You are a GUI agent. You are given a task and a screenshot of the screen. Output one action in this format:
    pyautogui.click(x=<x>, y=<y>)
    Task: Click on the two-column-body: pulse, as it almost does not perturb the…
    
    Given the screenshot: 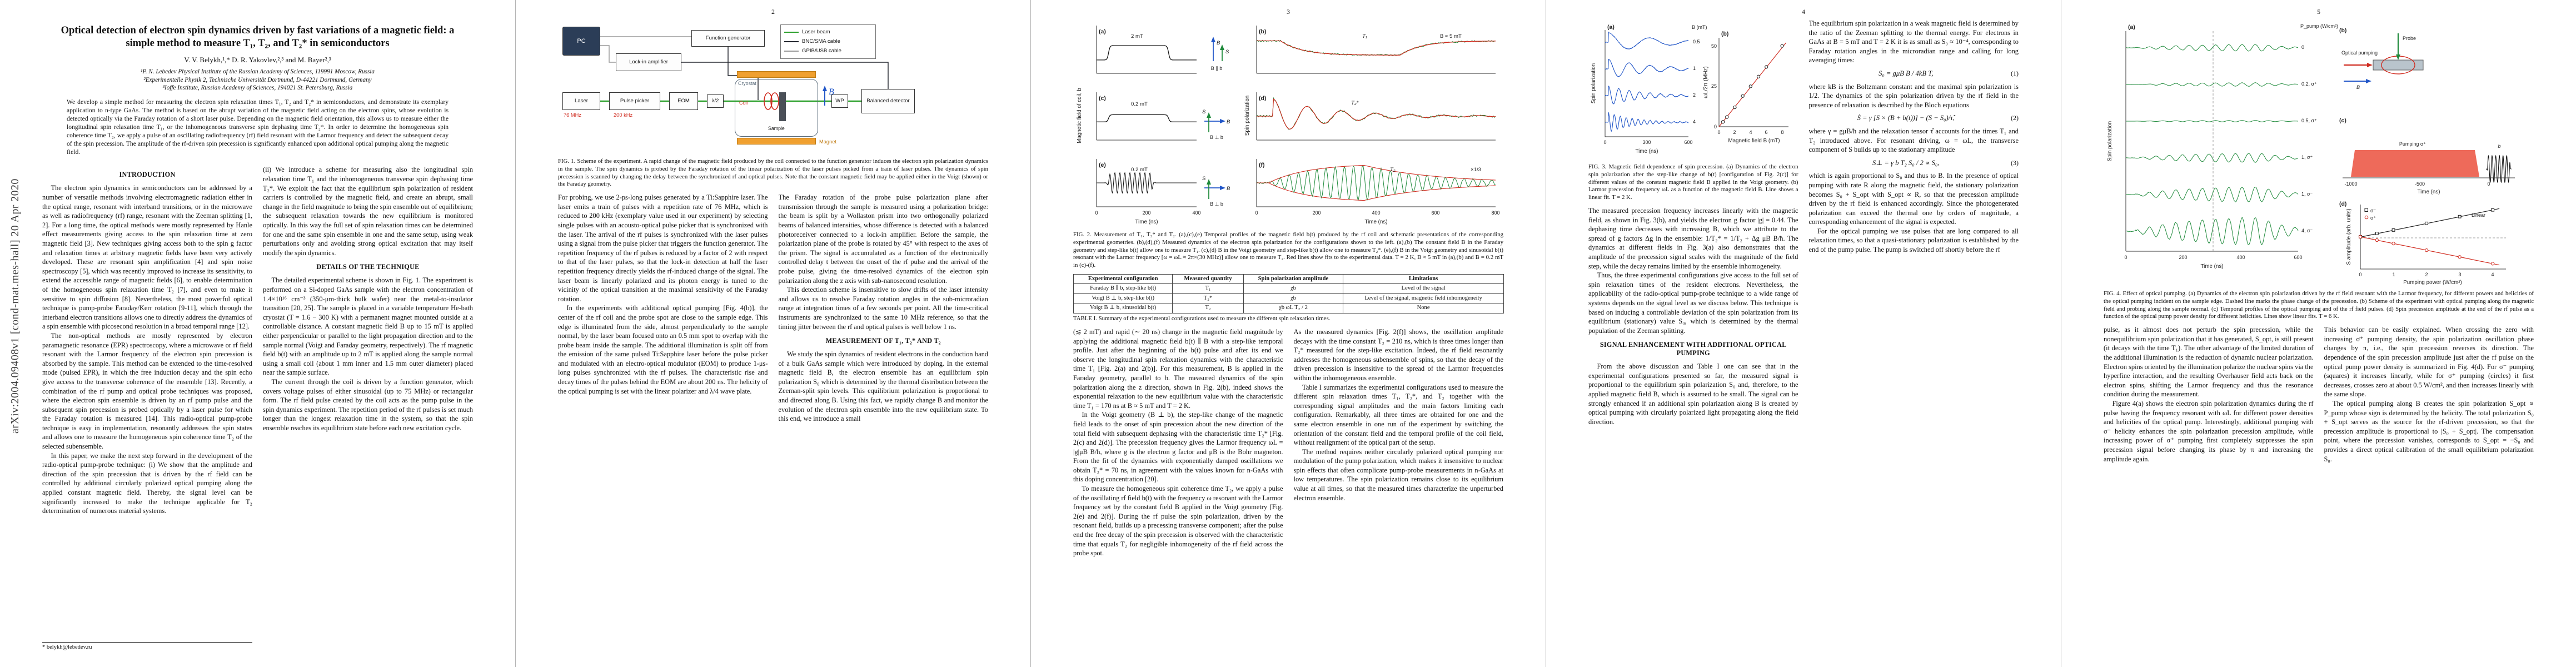 What is the action you would take?
    pyautogui.click(x=2319, y=480)
    